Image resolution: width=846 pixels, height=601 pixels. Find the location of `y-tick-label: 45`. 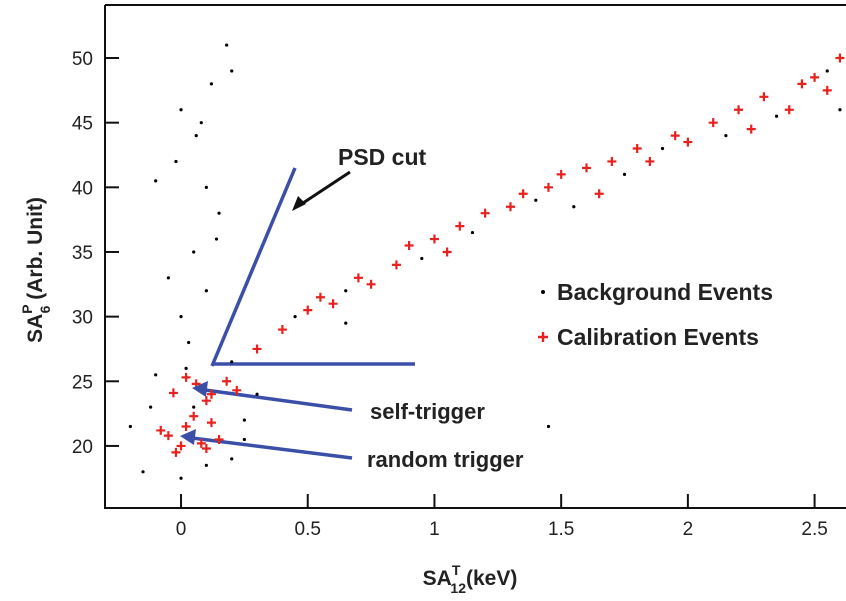

y-tick-label: 45 is located at coordinates (82, 124).